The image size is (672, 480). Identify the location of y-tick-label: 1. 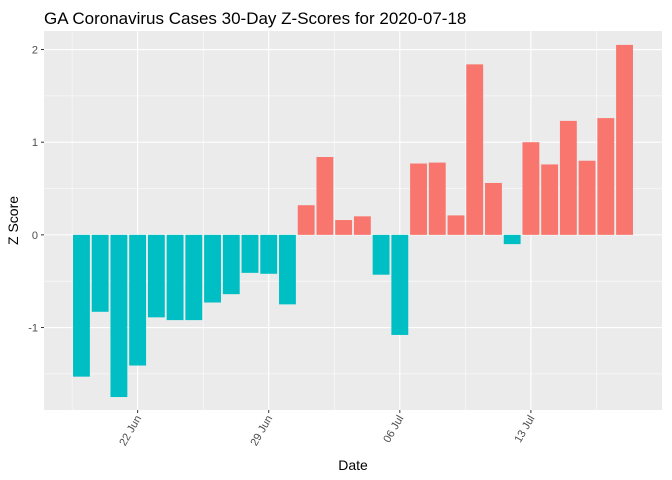
(35, 143).